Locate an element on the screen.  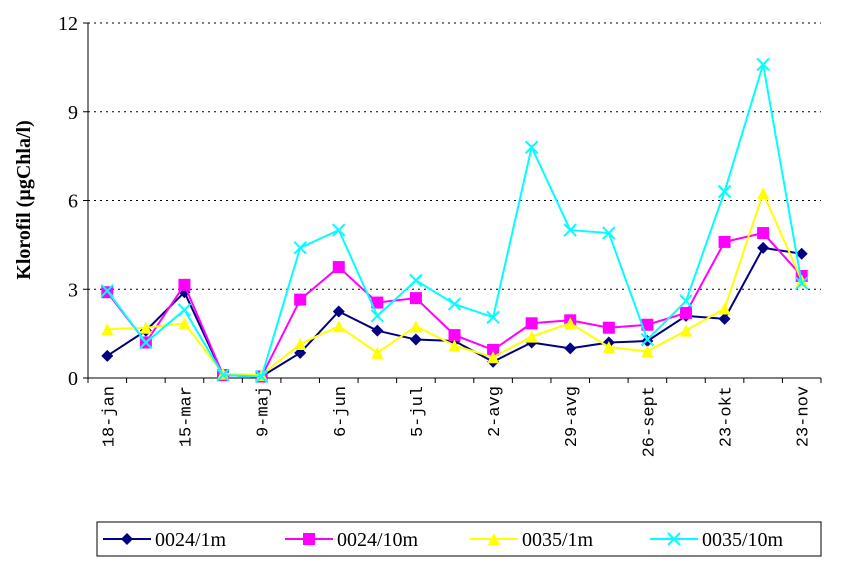
x-tick-label: 29-avg is located at coordinates (572, 416).